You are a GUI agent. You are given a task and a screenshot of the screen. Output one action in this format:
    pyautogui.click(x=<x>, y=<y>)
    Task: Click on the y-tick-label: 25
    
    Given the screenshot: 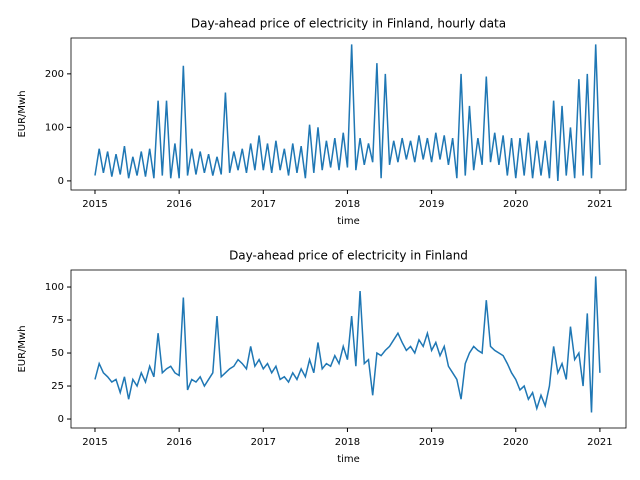 What is the action you would take?
    pyautogui.click(x=57, y=386)
    